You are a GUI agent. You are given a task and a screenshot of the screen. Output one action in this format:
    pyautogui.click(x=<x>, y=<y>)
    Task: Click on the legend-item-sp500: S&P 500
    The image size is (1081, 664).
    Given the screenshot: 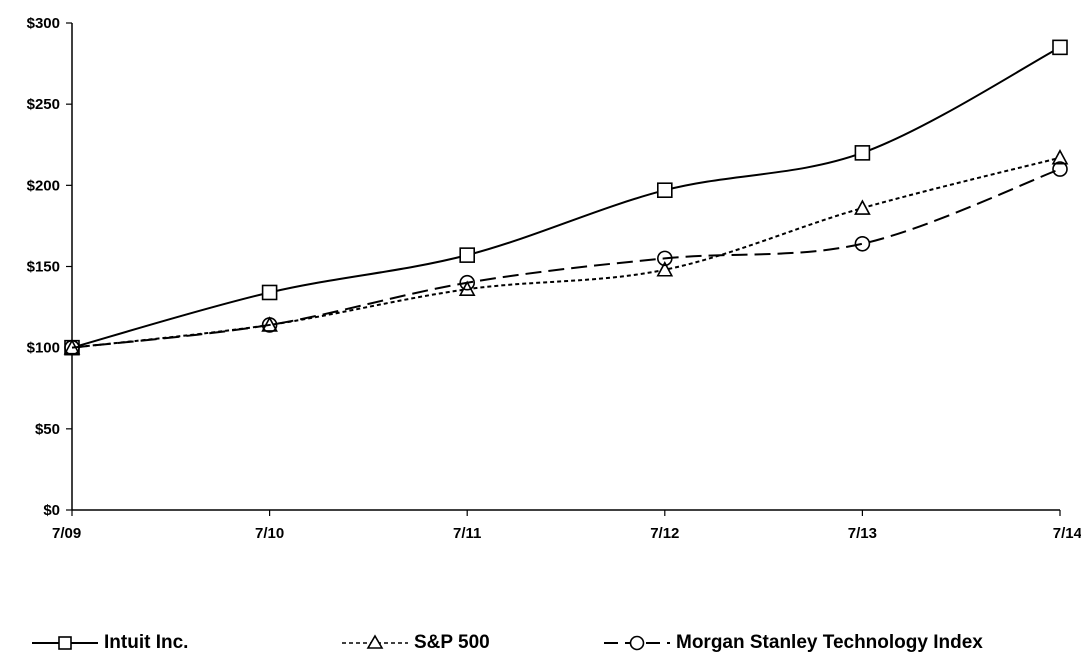 What is the action you would take?
    pyautogui.click(x=416, y=643)
    